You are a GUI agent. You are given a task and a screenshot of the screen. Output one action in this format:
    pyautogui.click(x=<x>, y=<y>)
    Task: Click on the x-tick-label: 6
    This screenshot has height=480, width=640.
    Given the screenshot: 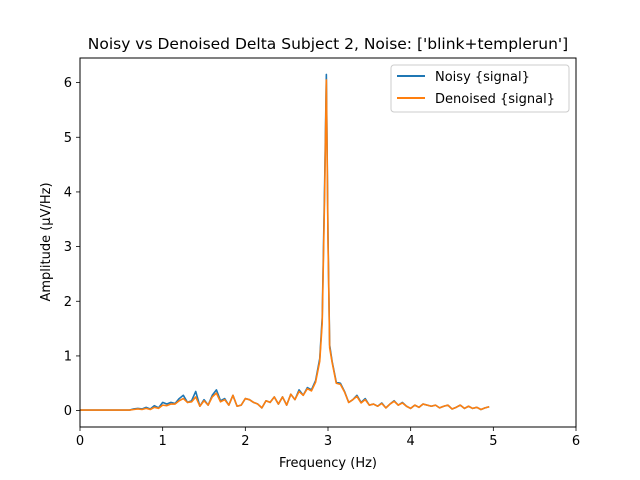 What is the action you would take?
    pyautogui.click(x=576, y=441)
    